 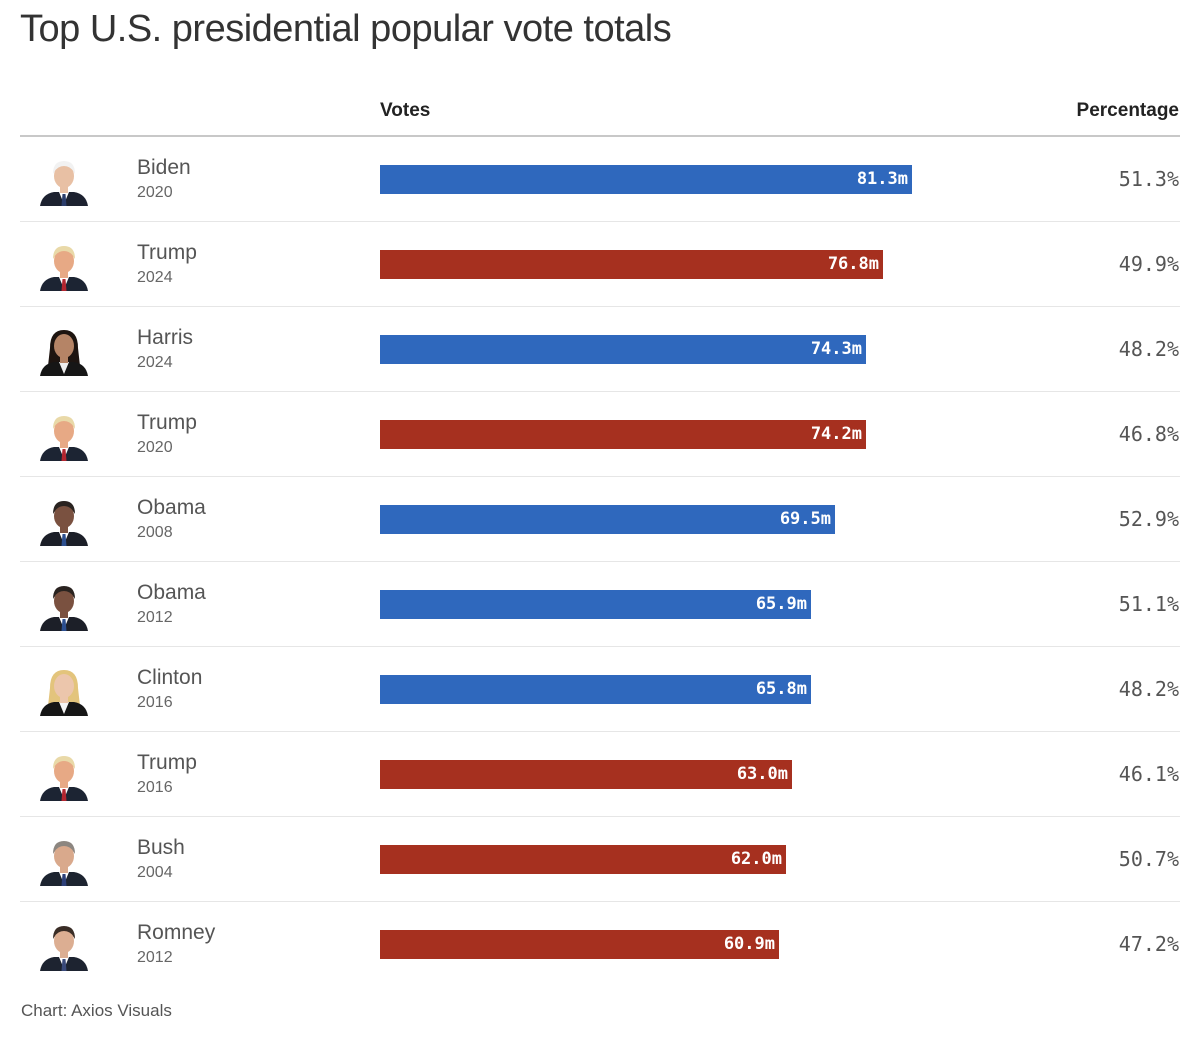 What do you see at coordinates (762, 774) in the screenshot?
I see `vote-total-label: 63.0m` at bounding box center [762, 774].